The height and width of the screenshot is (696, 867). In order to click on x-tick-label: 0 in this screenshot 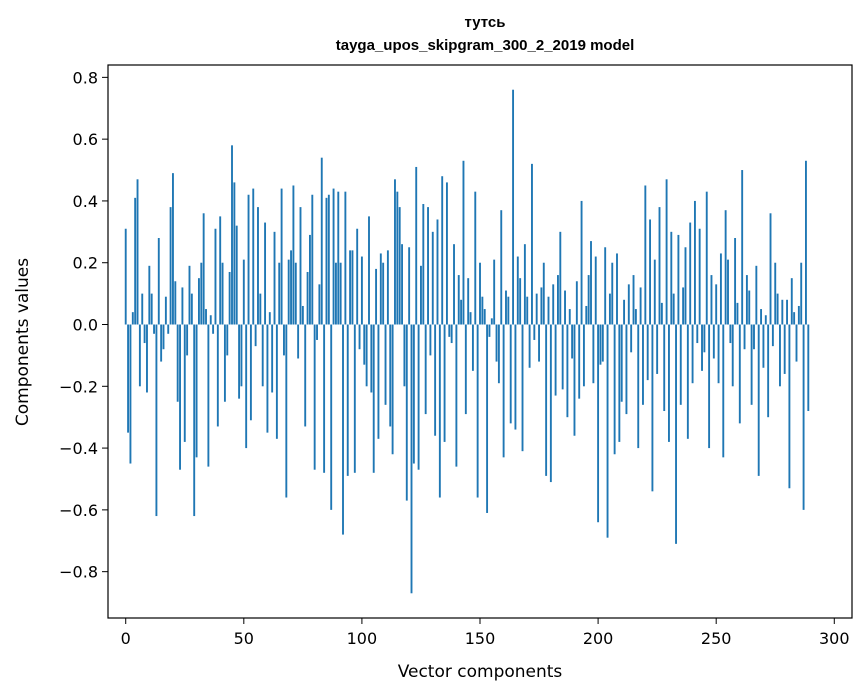, I will do `click(126, 638)`.